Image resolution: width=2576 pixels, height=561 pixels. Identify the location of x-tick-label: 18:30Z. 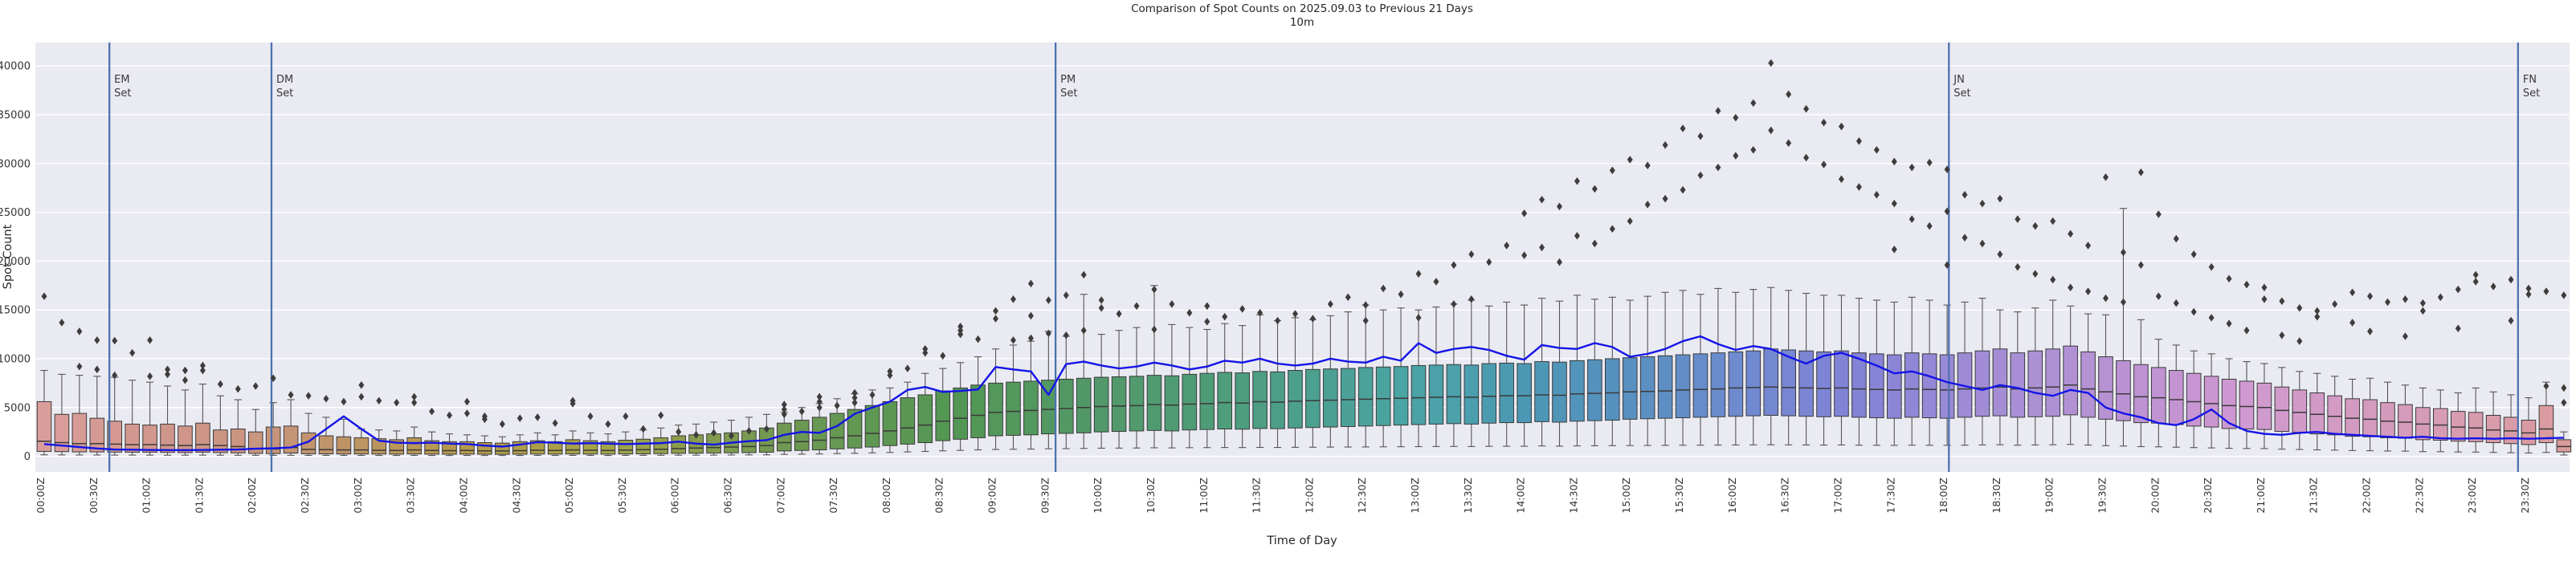
(1996, 496).